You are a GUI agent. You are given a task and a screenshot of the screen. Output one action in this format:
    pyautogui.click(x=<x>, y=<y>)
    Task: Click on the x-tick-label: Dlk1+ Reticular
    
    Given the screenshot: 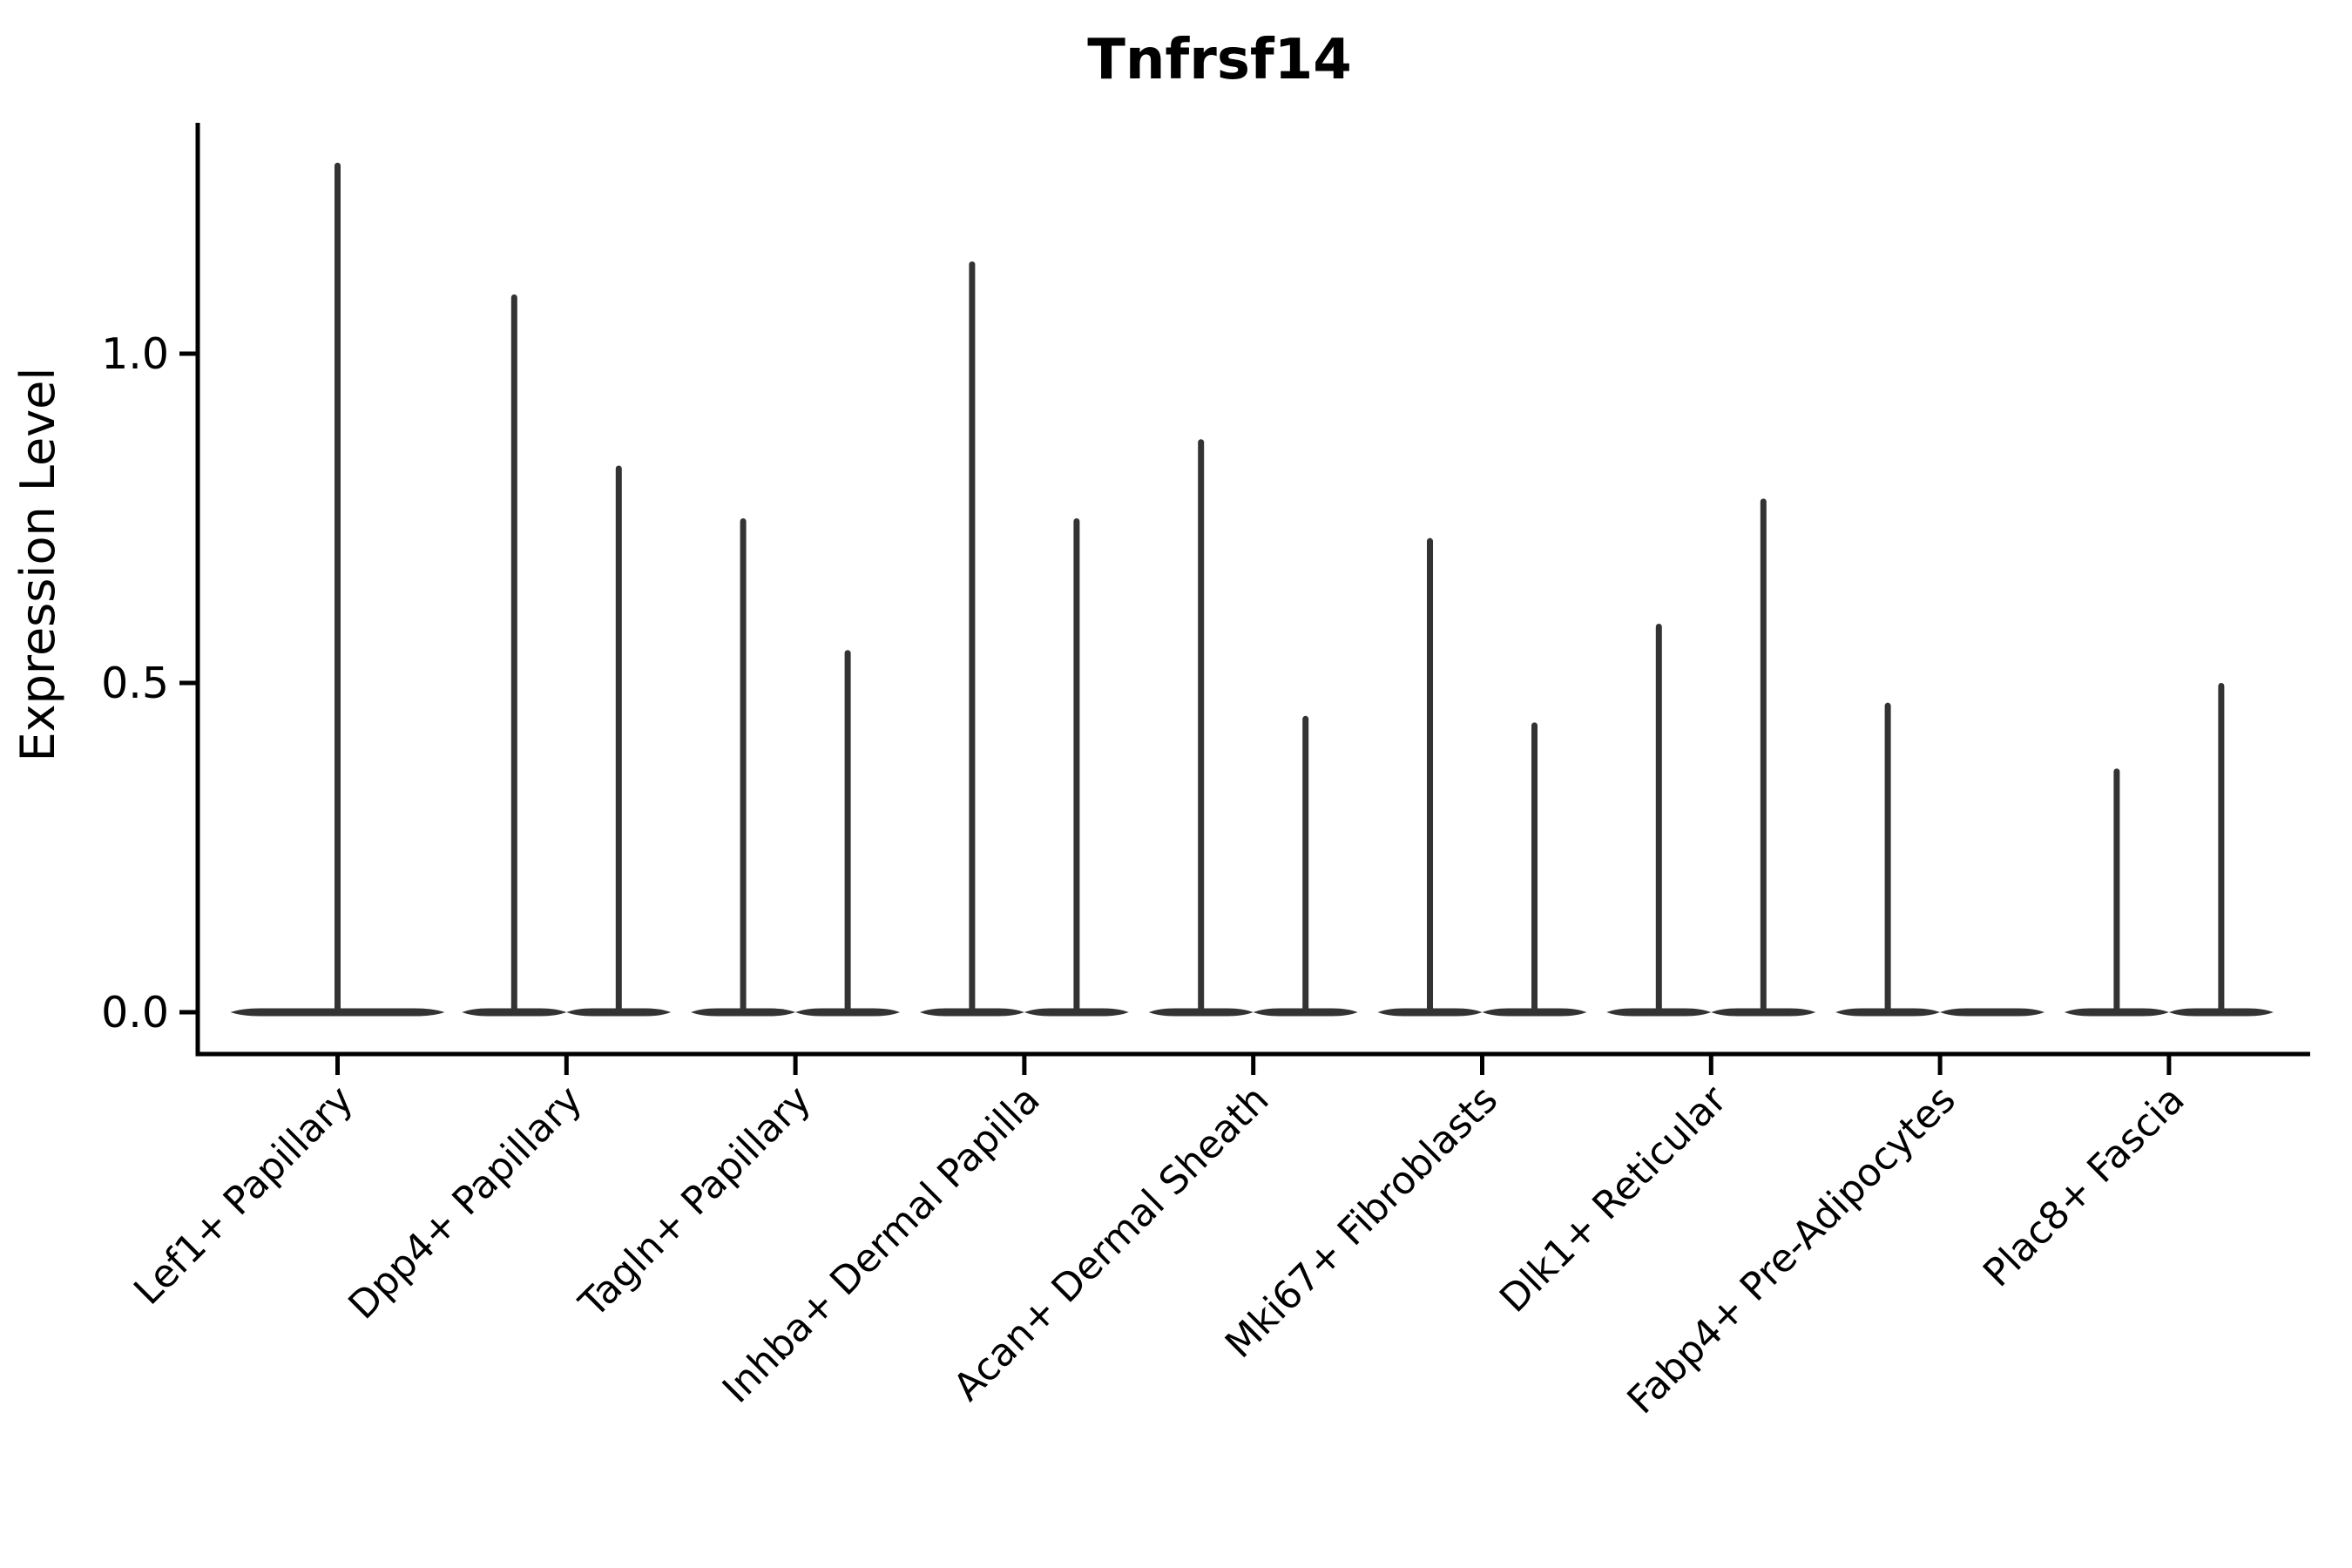 What is the action you would take?
    pyautogui.click(x=1614, y=1199)
    